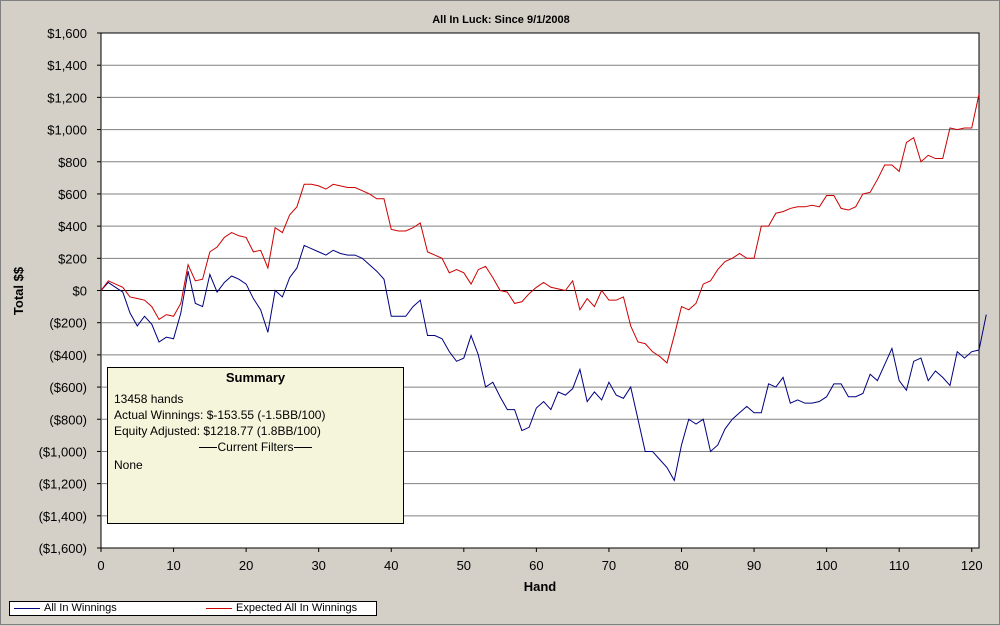  What do you see at coordinates (536, 565) in the screenshot?
I see `x-tick-label: 60` at bounding box center [536, 565].